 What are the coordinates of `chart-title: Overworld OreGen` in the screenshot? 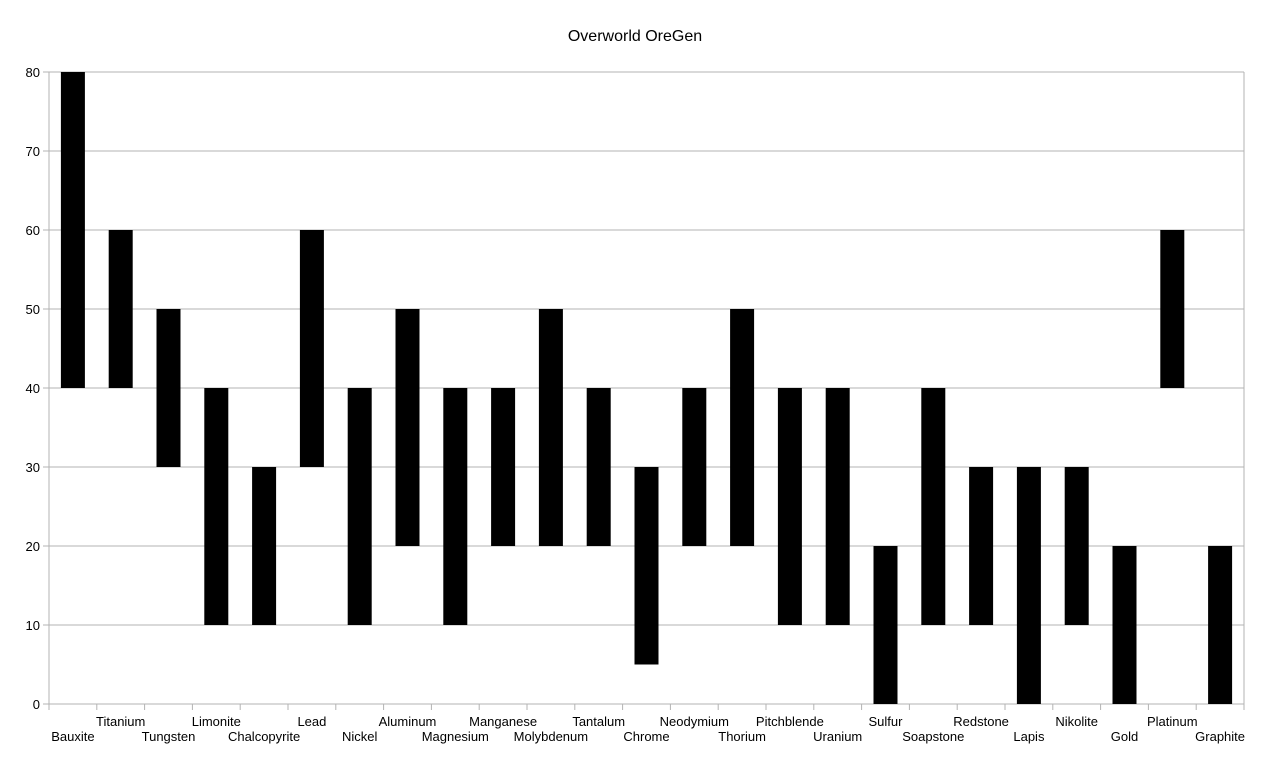 It's located at (635, 36).